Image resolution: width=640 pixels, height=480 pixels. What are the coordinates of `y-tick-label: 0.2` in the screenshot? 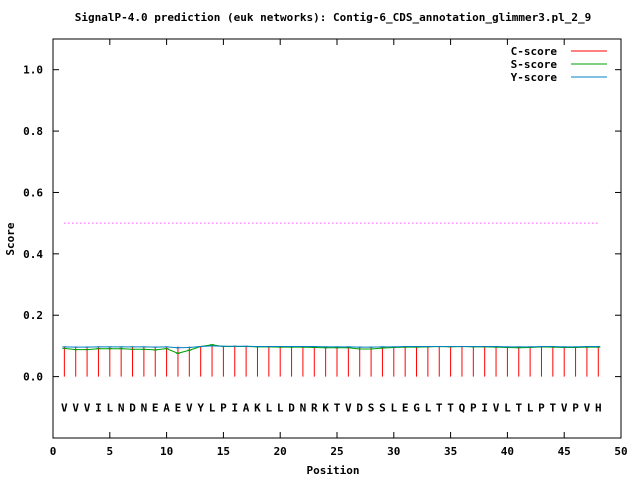 It's located at (33, 315).